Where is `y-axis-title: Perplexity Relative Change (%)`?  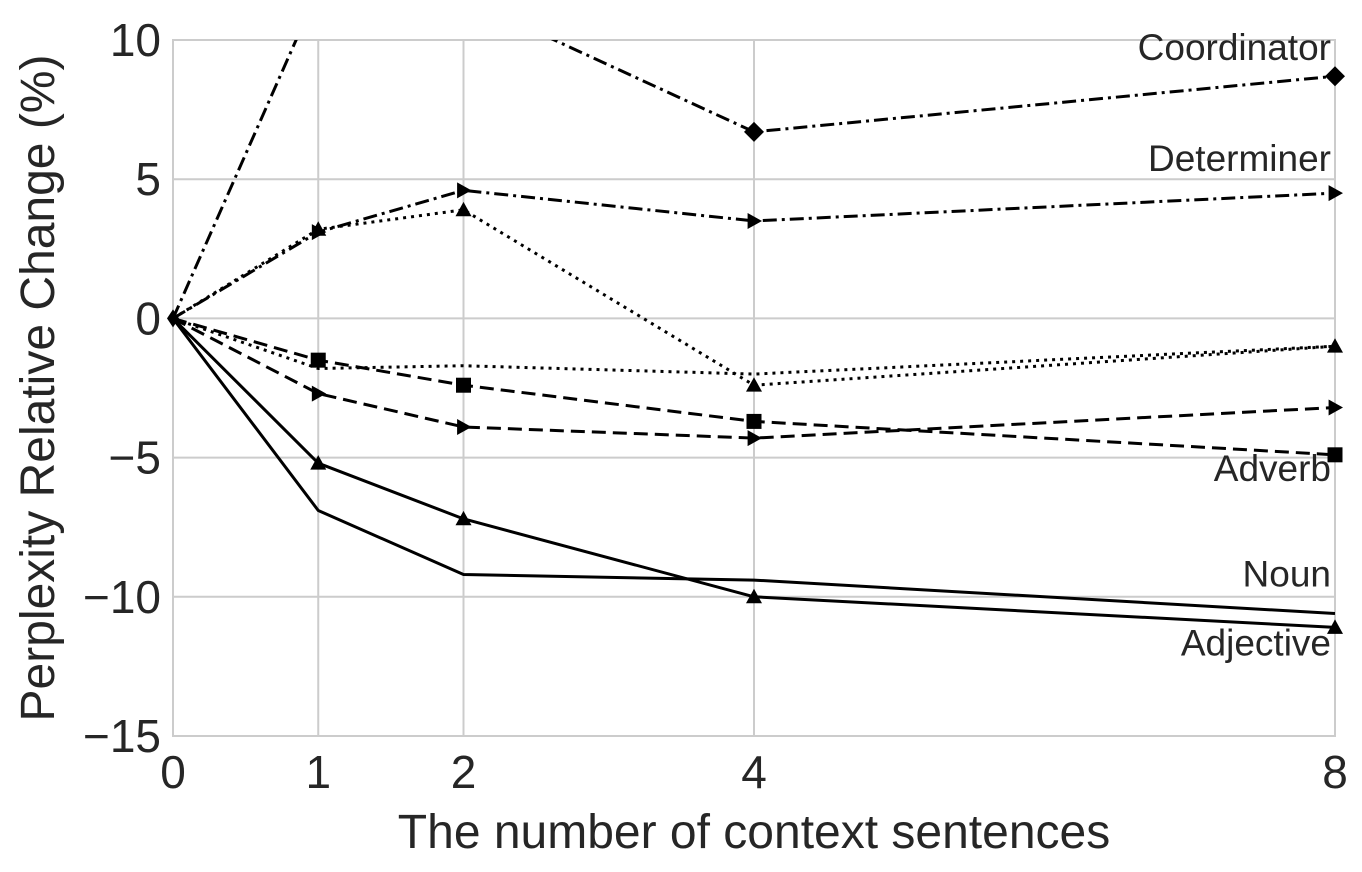
y-axis-title: Perplexity Relative Change (%) is located at coordinates (38, 388).